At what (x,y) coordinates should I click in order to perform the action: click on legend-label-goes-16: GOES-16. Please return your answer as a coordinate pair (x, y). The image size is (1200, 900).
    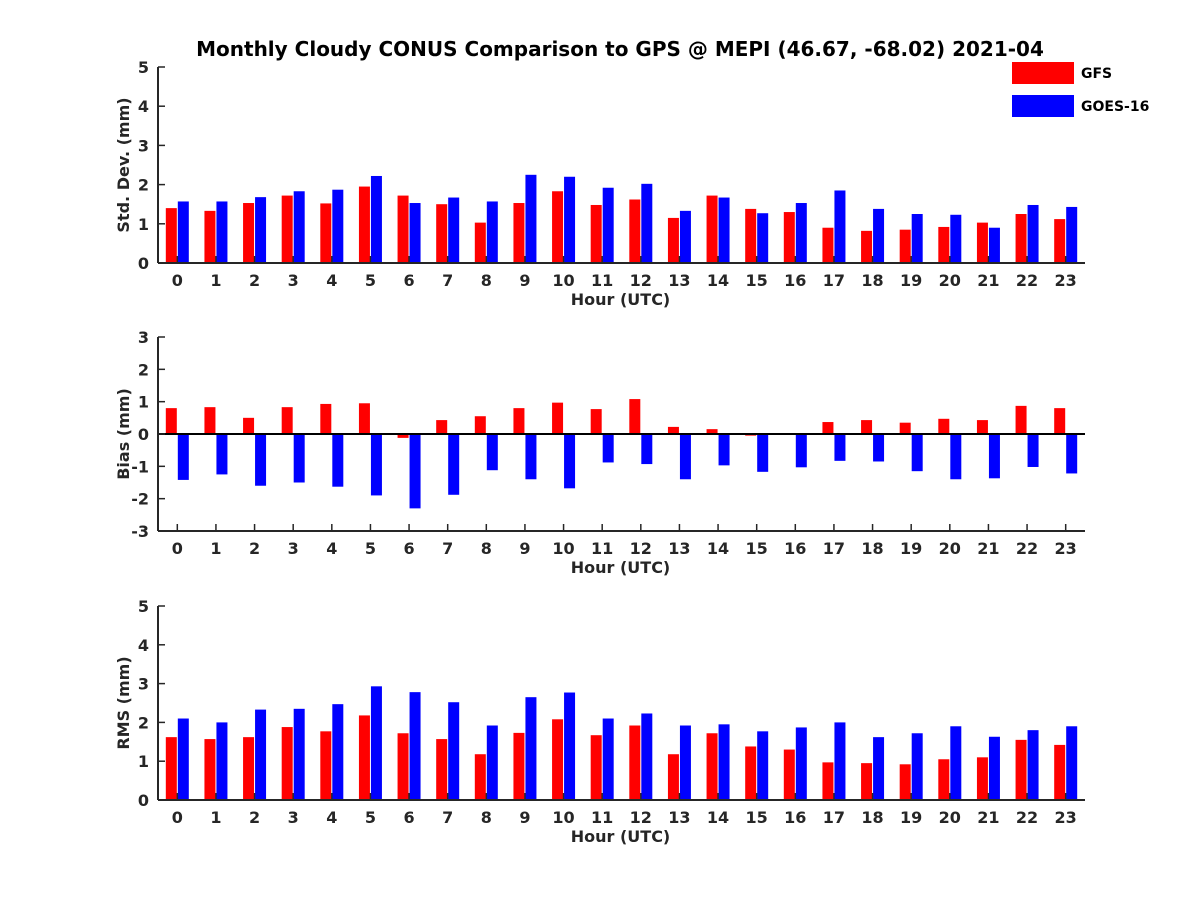
    Looking at the image, I should click on (1115, 107).